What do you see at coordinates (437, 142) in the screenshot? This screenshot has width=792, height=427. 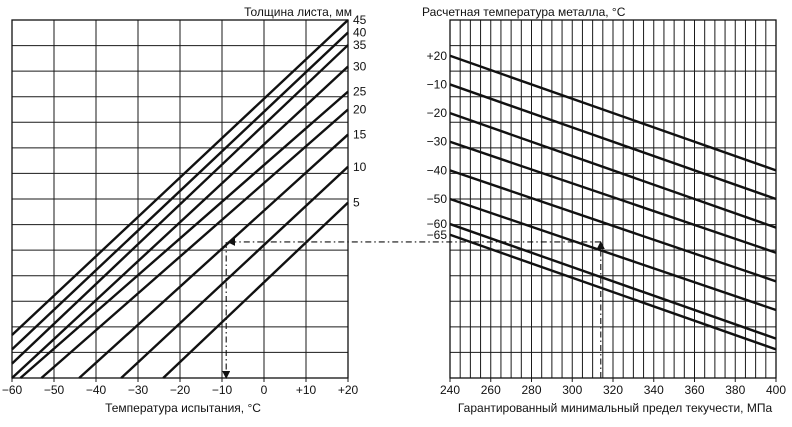 I see `right-series-label: −30` at bounding box center [437, 142].